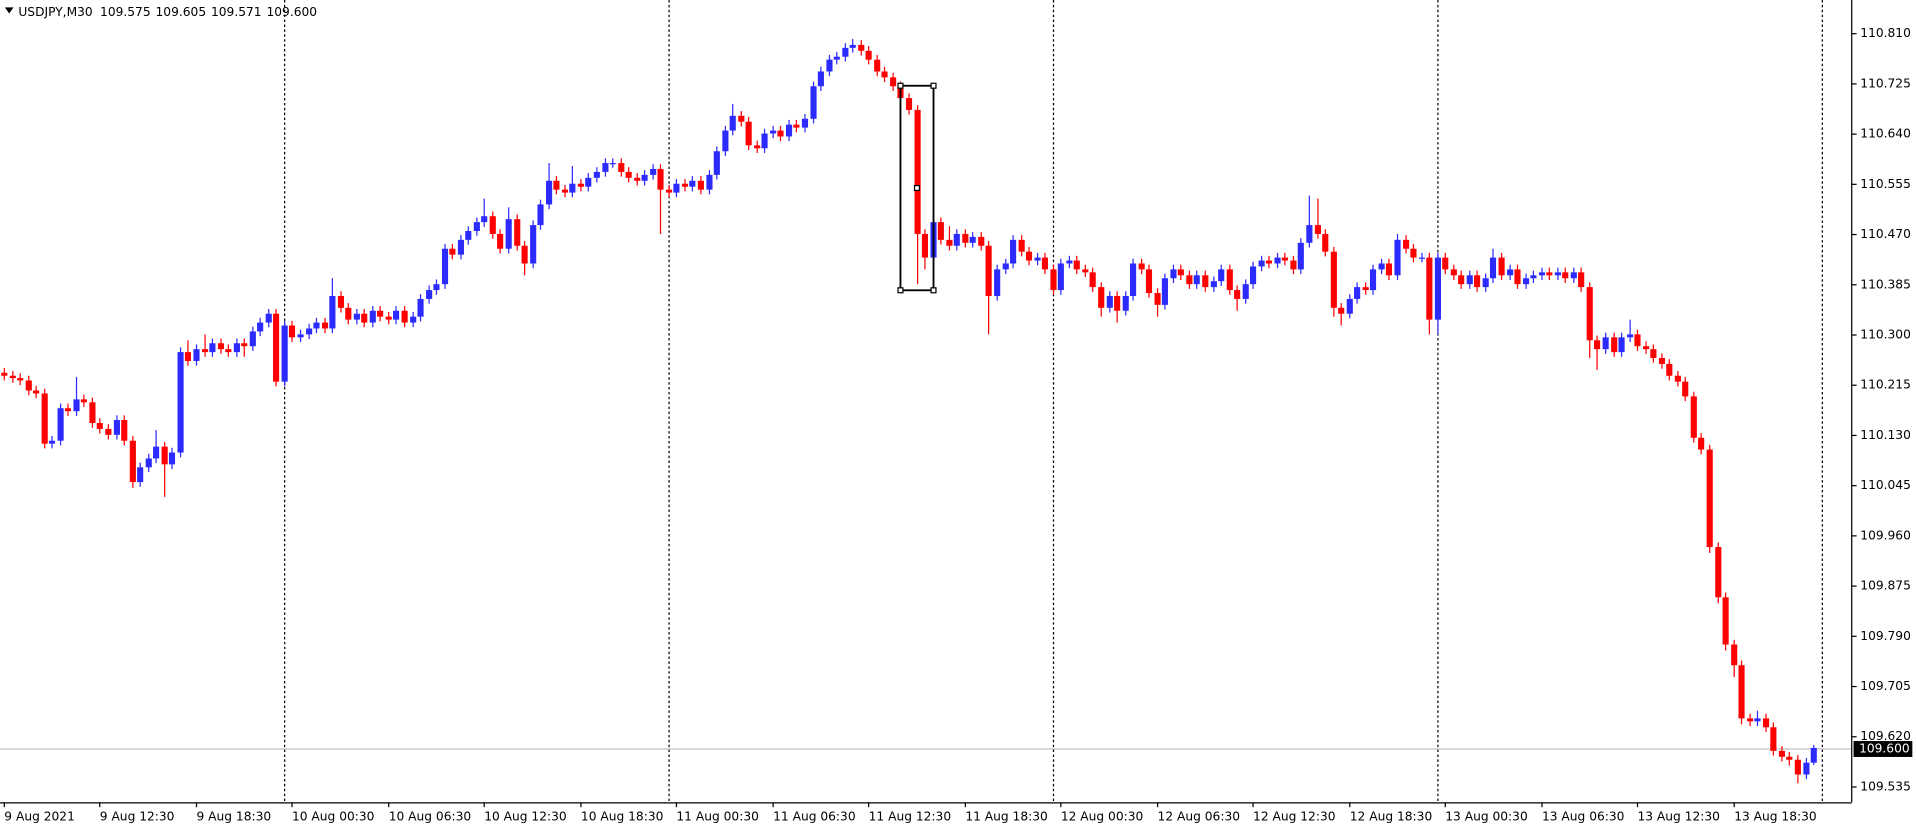 The width and height of the screenshot is (1916, 828). I want to click on x-tick-label: 11 Aug 12:30, so click(910, 816).